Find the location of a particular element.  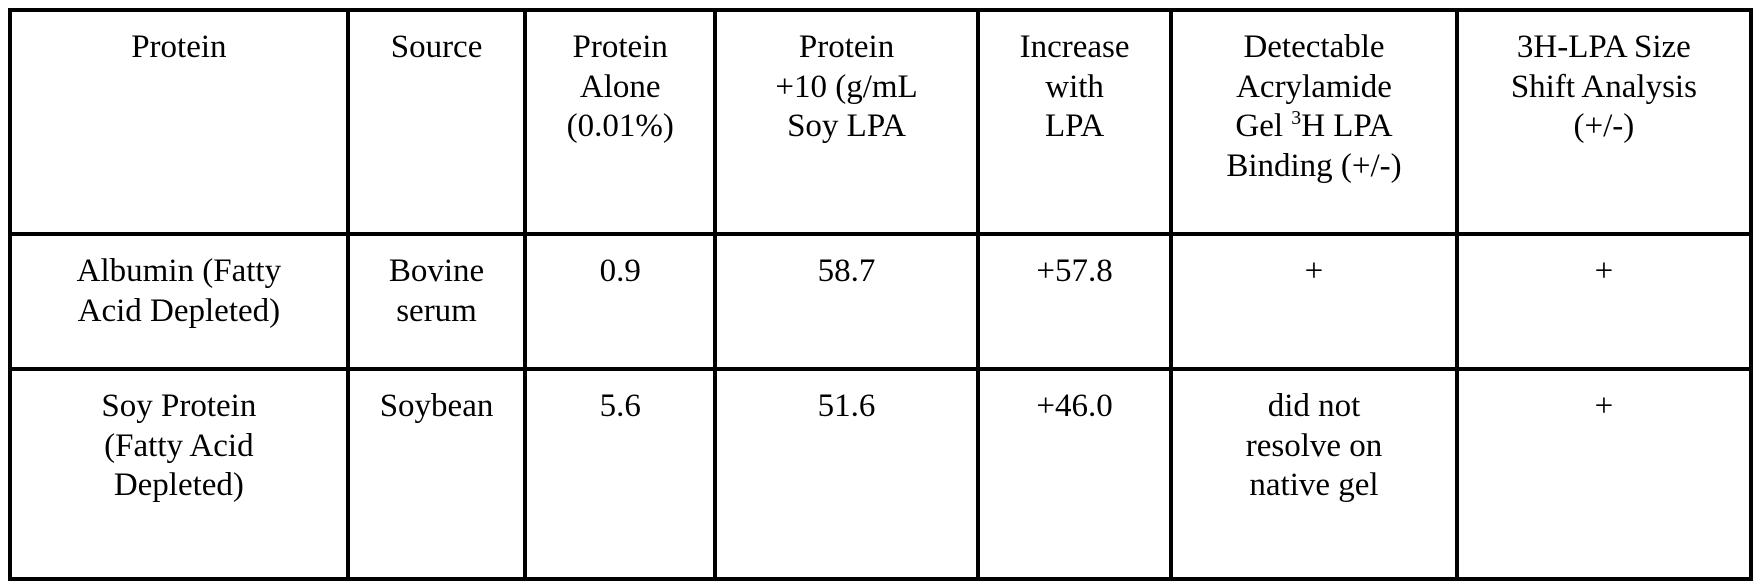

cell-protein-plus-lpa: 58.7 is located at coordinates (846, 301).